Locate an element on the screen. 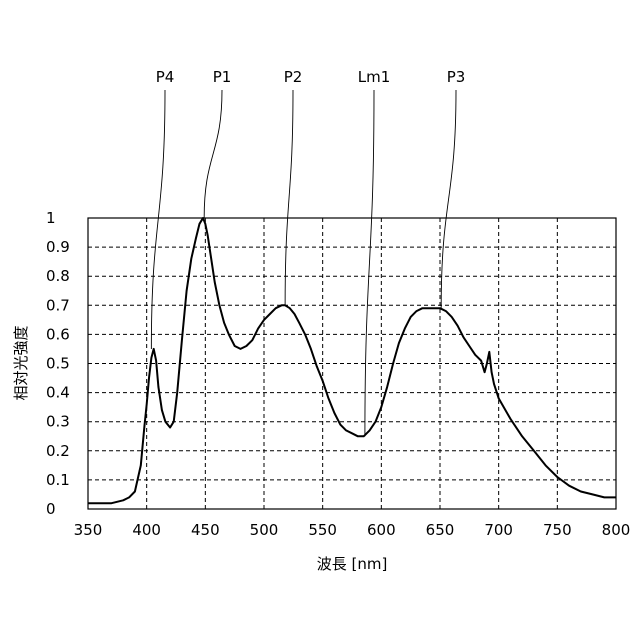  x-axis-label: 波長 [nm] is located at coordinates (352, 564).